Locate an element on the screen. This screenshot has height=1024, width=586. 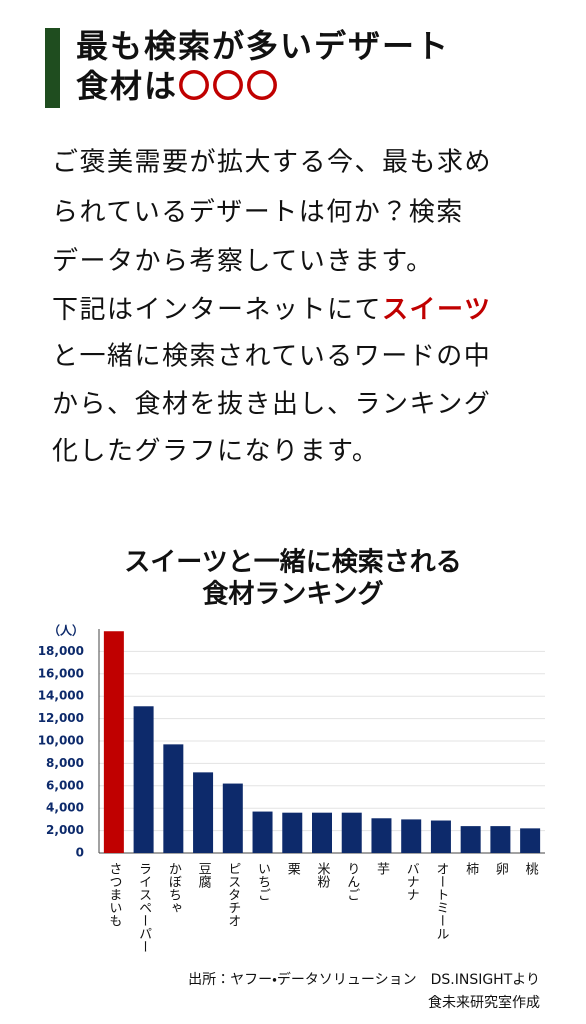
x-tick-label: 桃 is located at coordinates (531, 869).